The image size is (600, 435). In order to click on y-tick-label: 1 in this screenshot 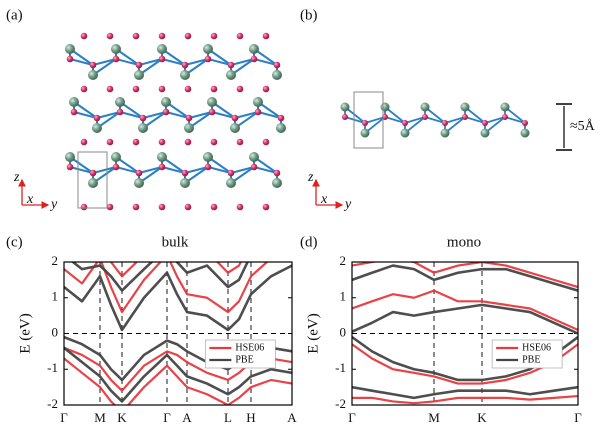, I will do `click(343, 296)`.